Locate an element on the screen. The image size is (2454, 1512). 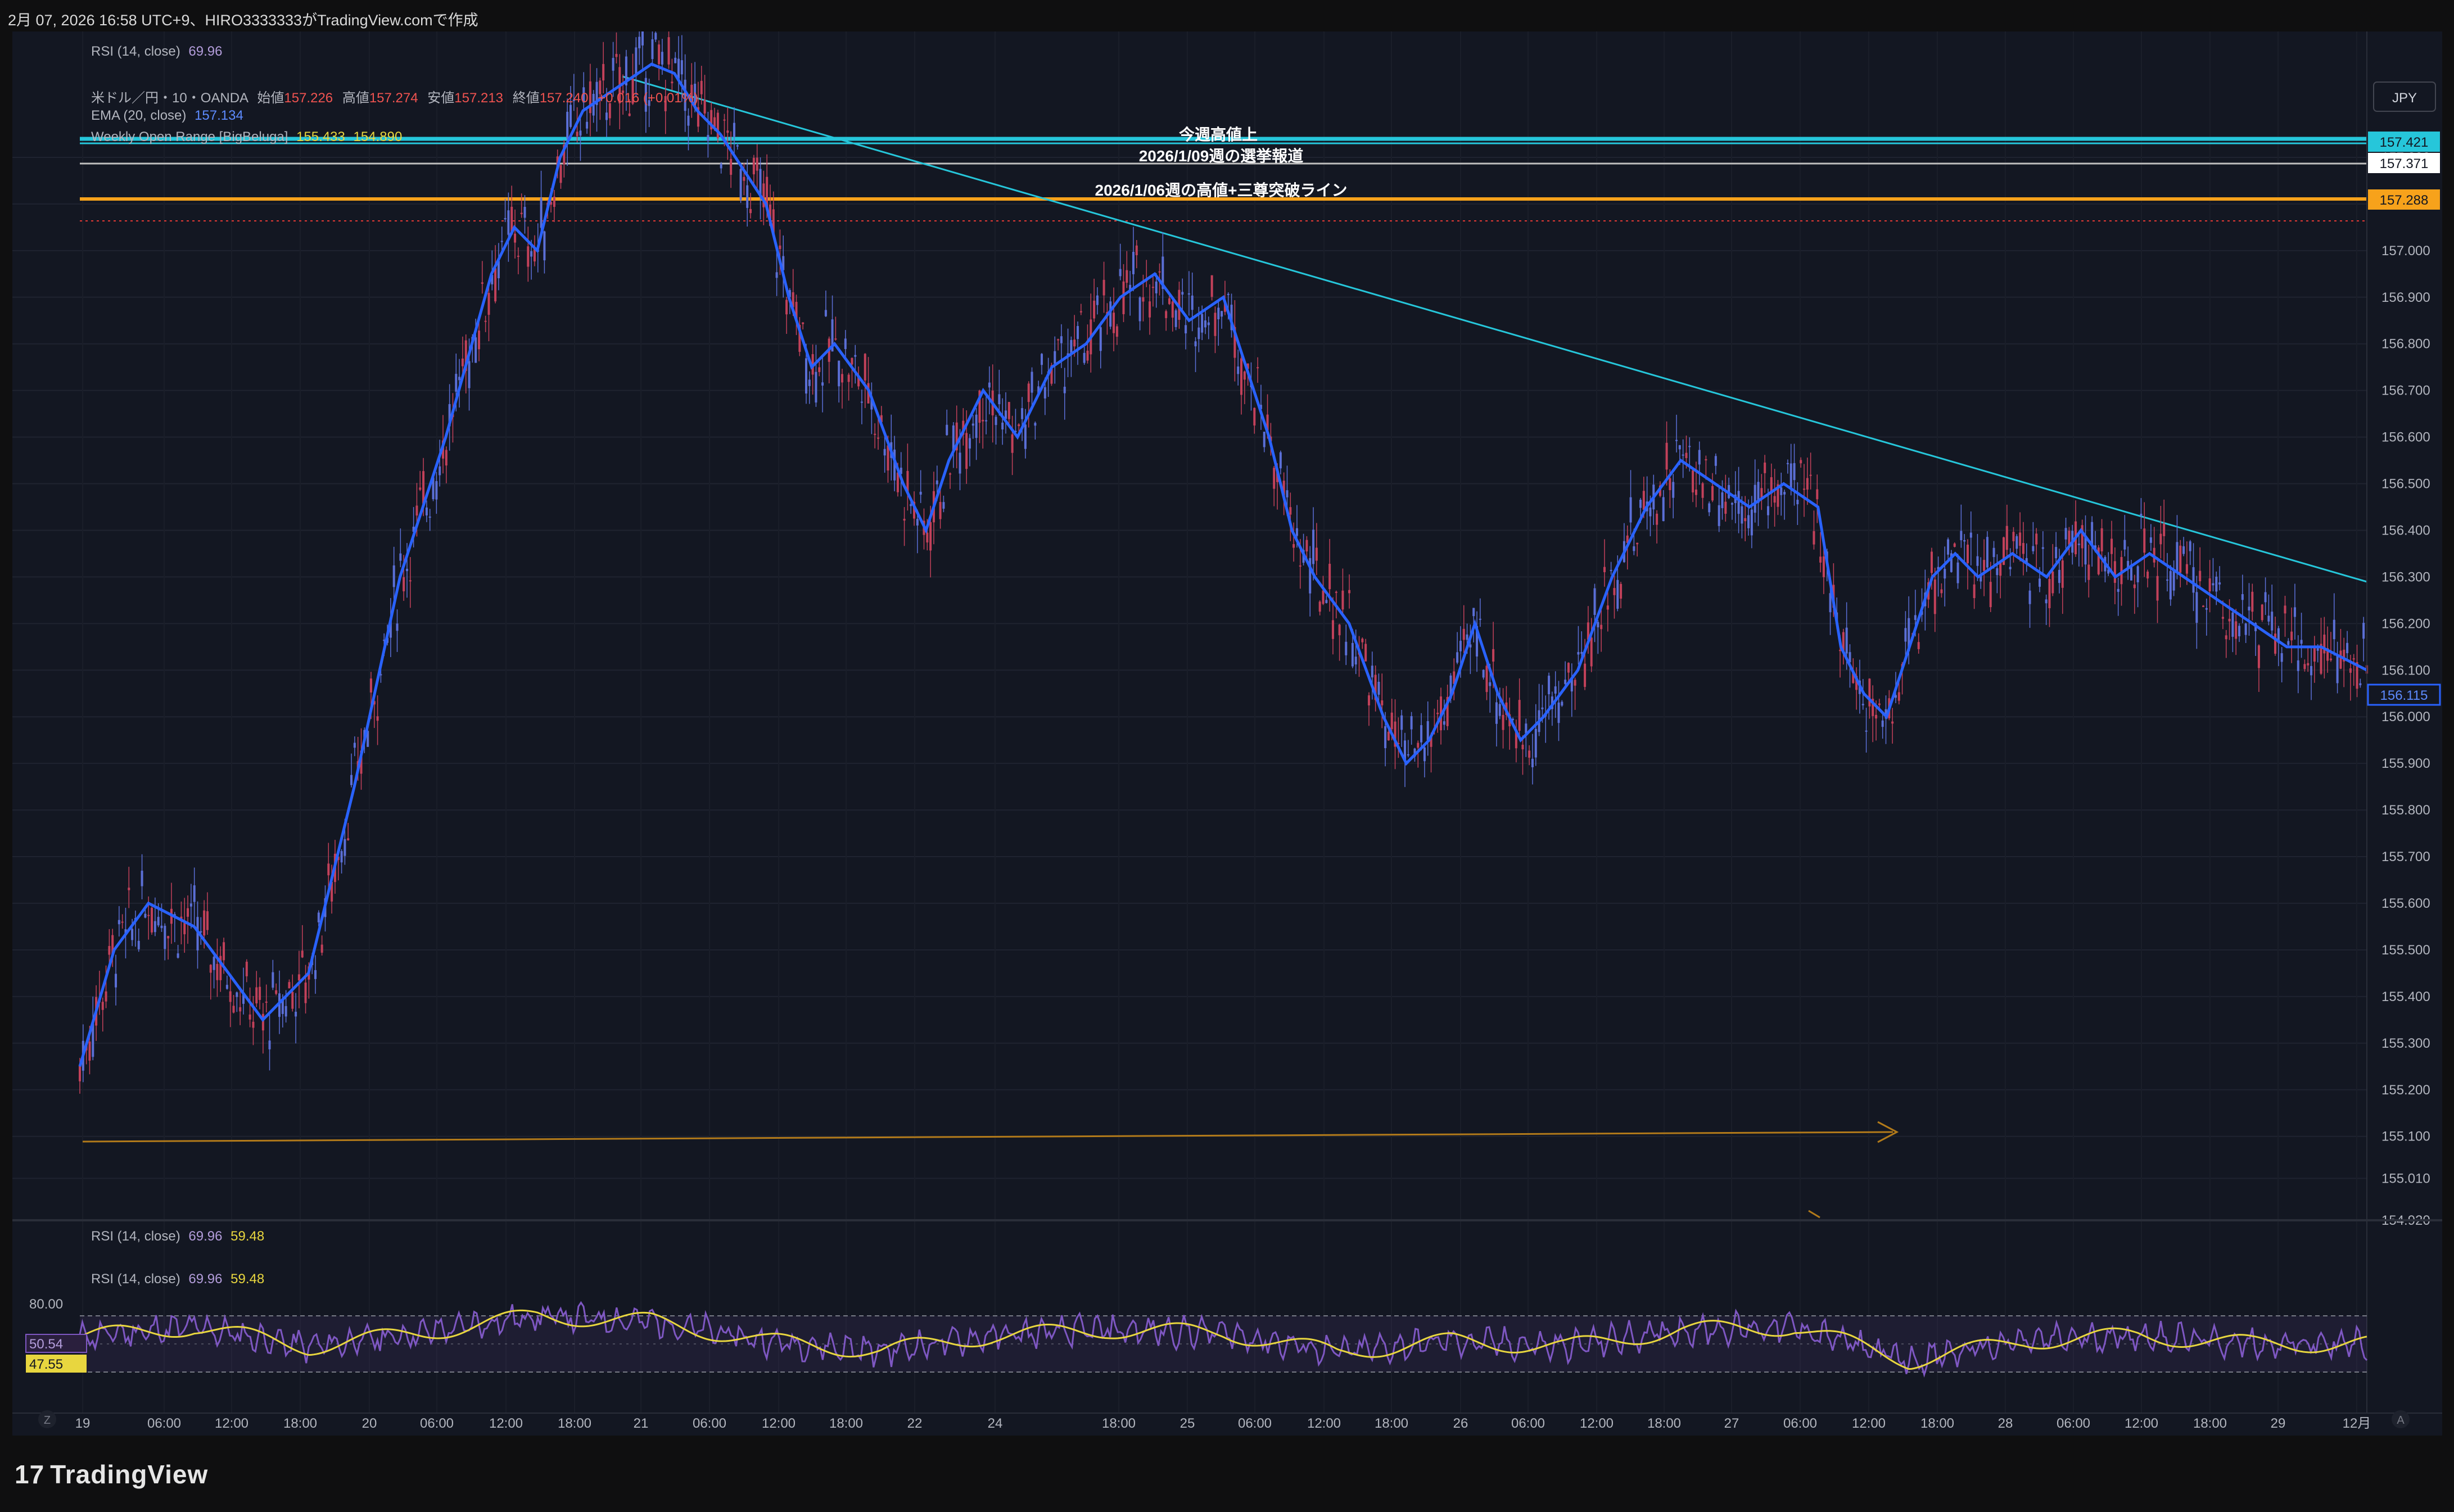
legend-top-rsi: RSI (14, close) 69.96 is located at coordinates (156, 52).